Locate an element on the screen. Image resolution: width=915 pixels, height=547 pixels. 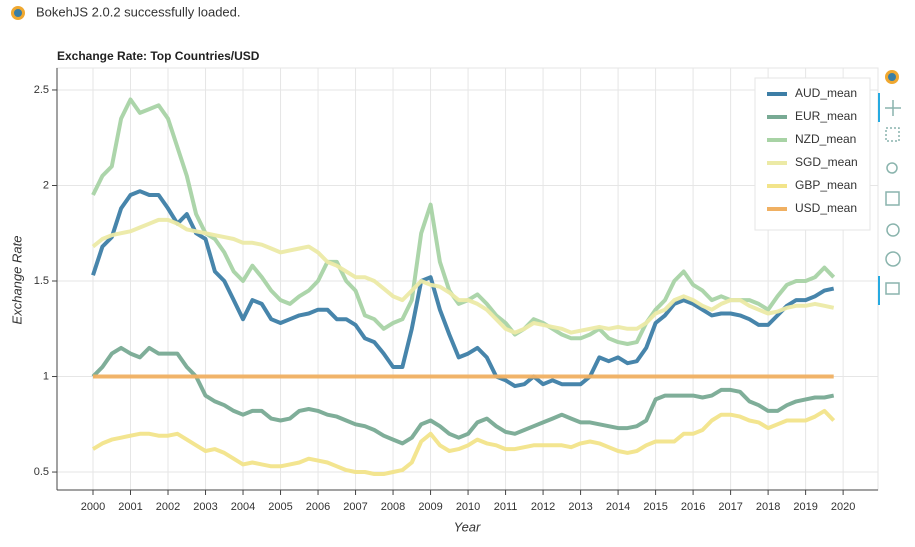
legend-label: USD_mean is located at coordinates (826, 208).